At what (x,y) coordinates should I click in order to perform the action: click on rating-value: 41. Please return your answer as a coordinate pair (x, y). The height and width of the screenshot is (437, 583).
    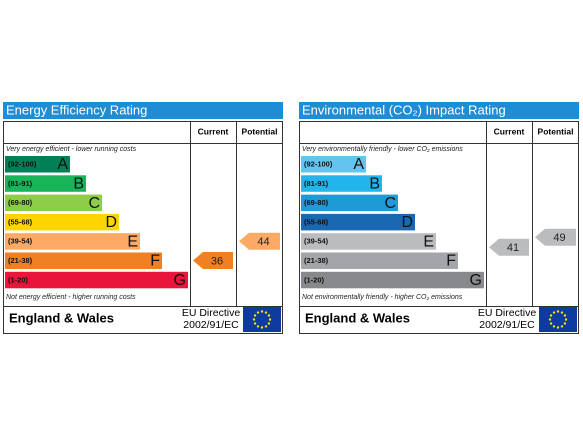
    Looking at the image, I should click on (513, 248).